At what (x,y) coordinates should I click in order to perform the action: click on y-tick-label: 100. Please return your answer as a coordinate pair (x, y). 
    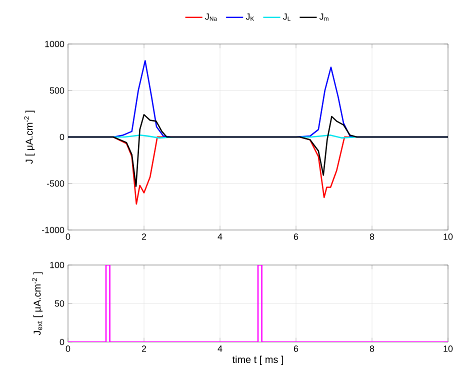
    Looking at the image, I should click on (57, 265).